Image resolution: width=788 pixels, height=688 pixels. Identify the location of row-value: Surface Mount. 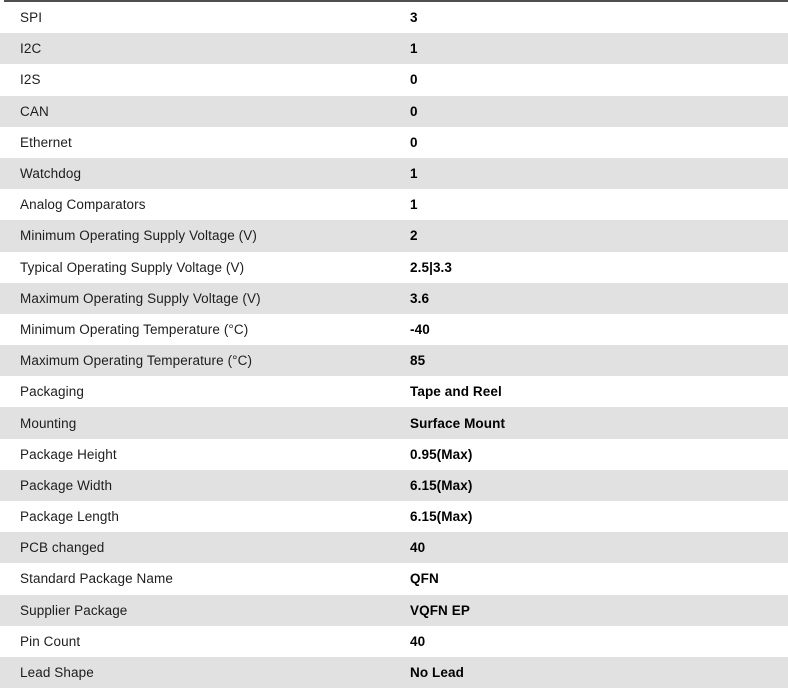
(458, 423).